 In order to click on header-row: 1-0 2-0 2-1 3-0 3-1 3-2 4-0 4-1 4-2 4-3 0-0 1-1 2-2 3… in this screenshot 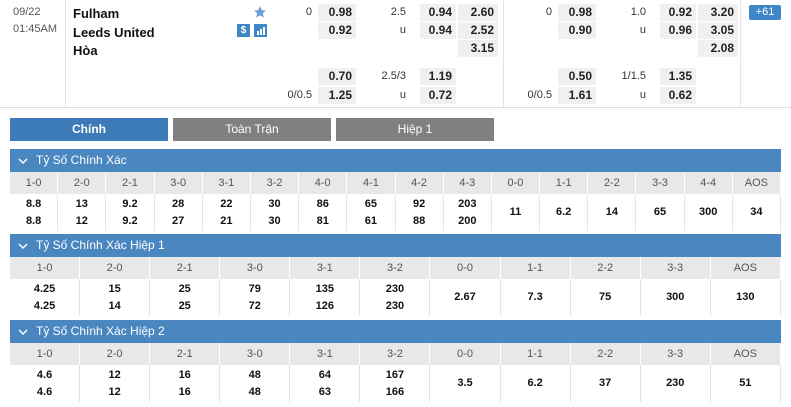, I will do `click(395, 183)`.